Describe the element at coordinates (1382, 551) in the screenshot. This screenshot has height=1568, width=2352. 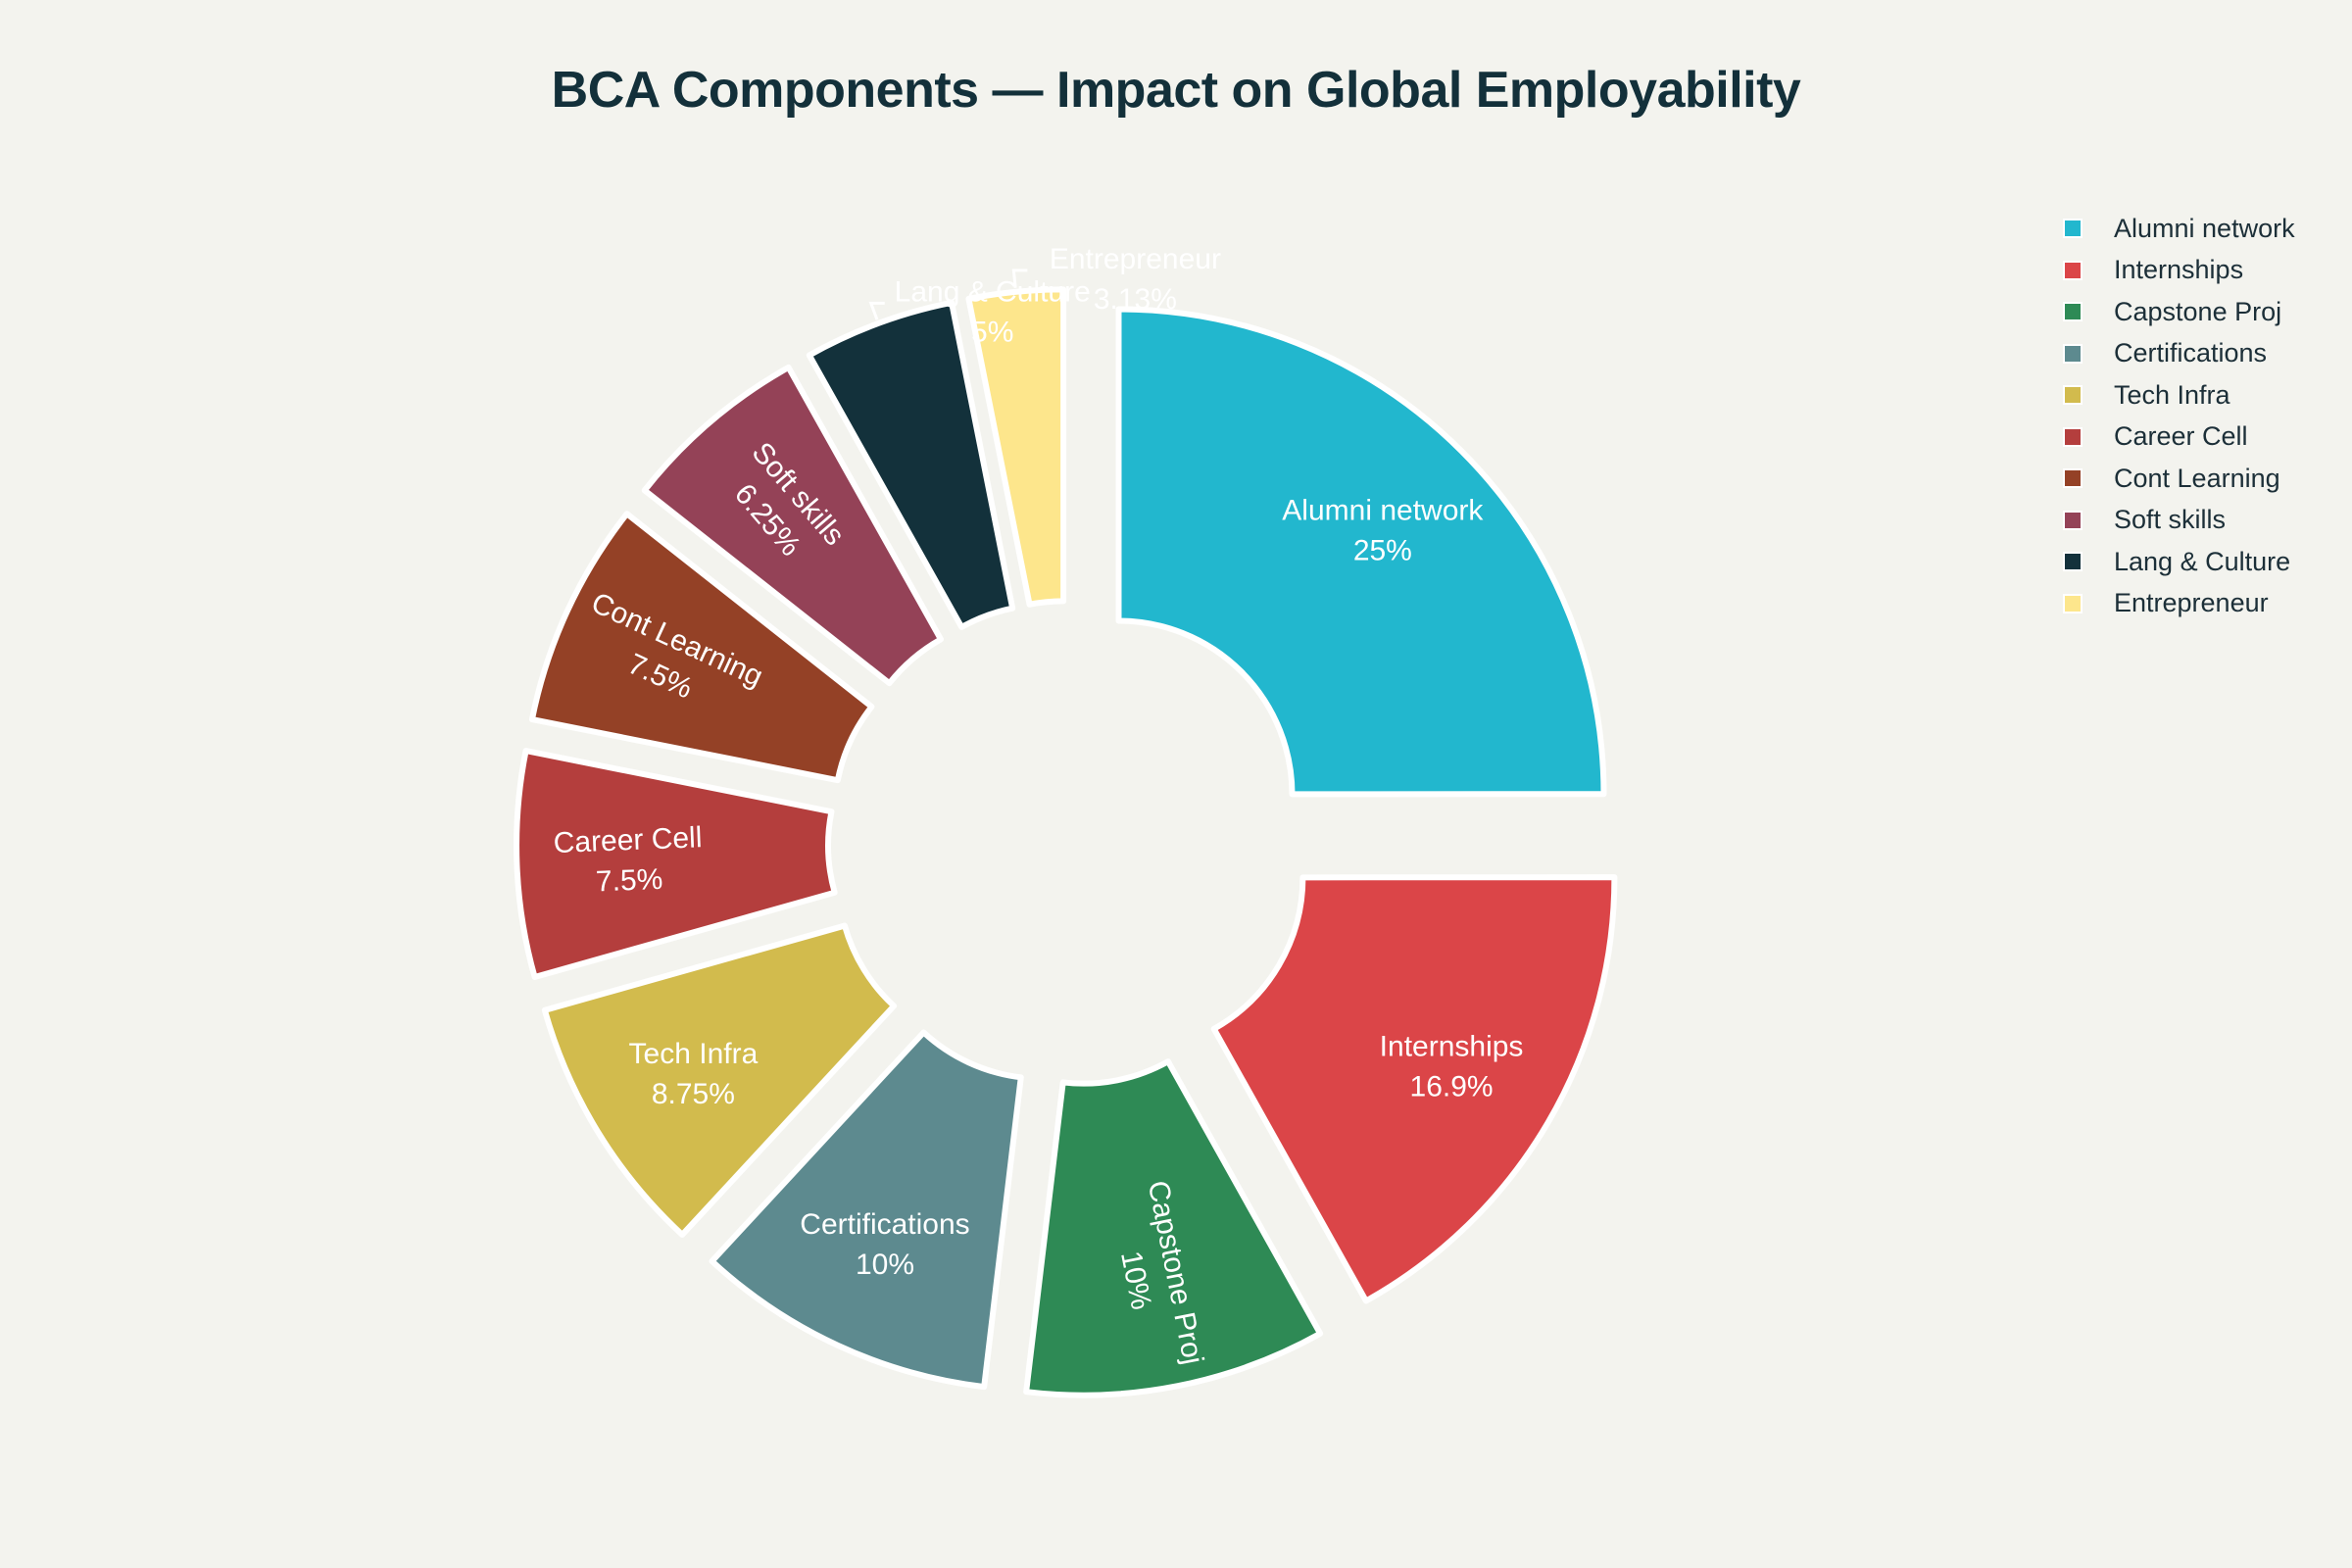
I see `slice-label-percent: 25%` at that location.